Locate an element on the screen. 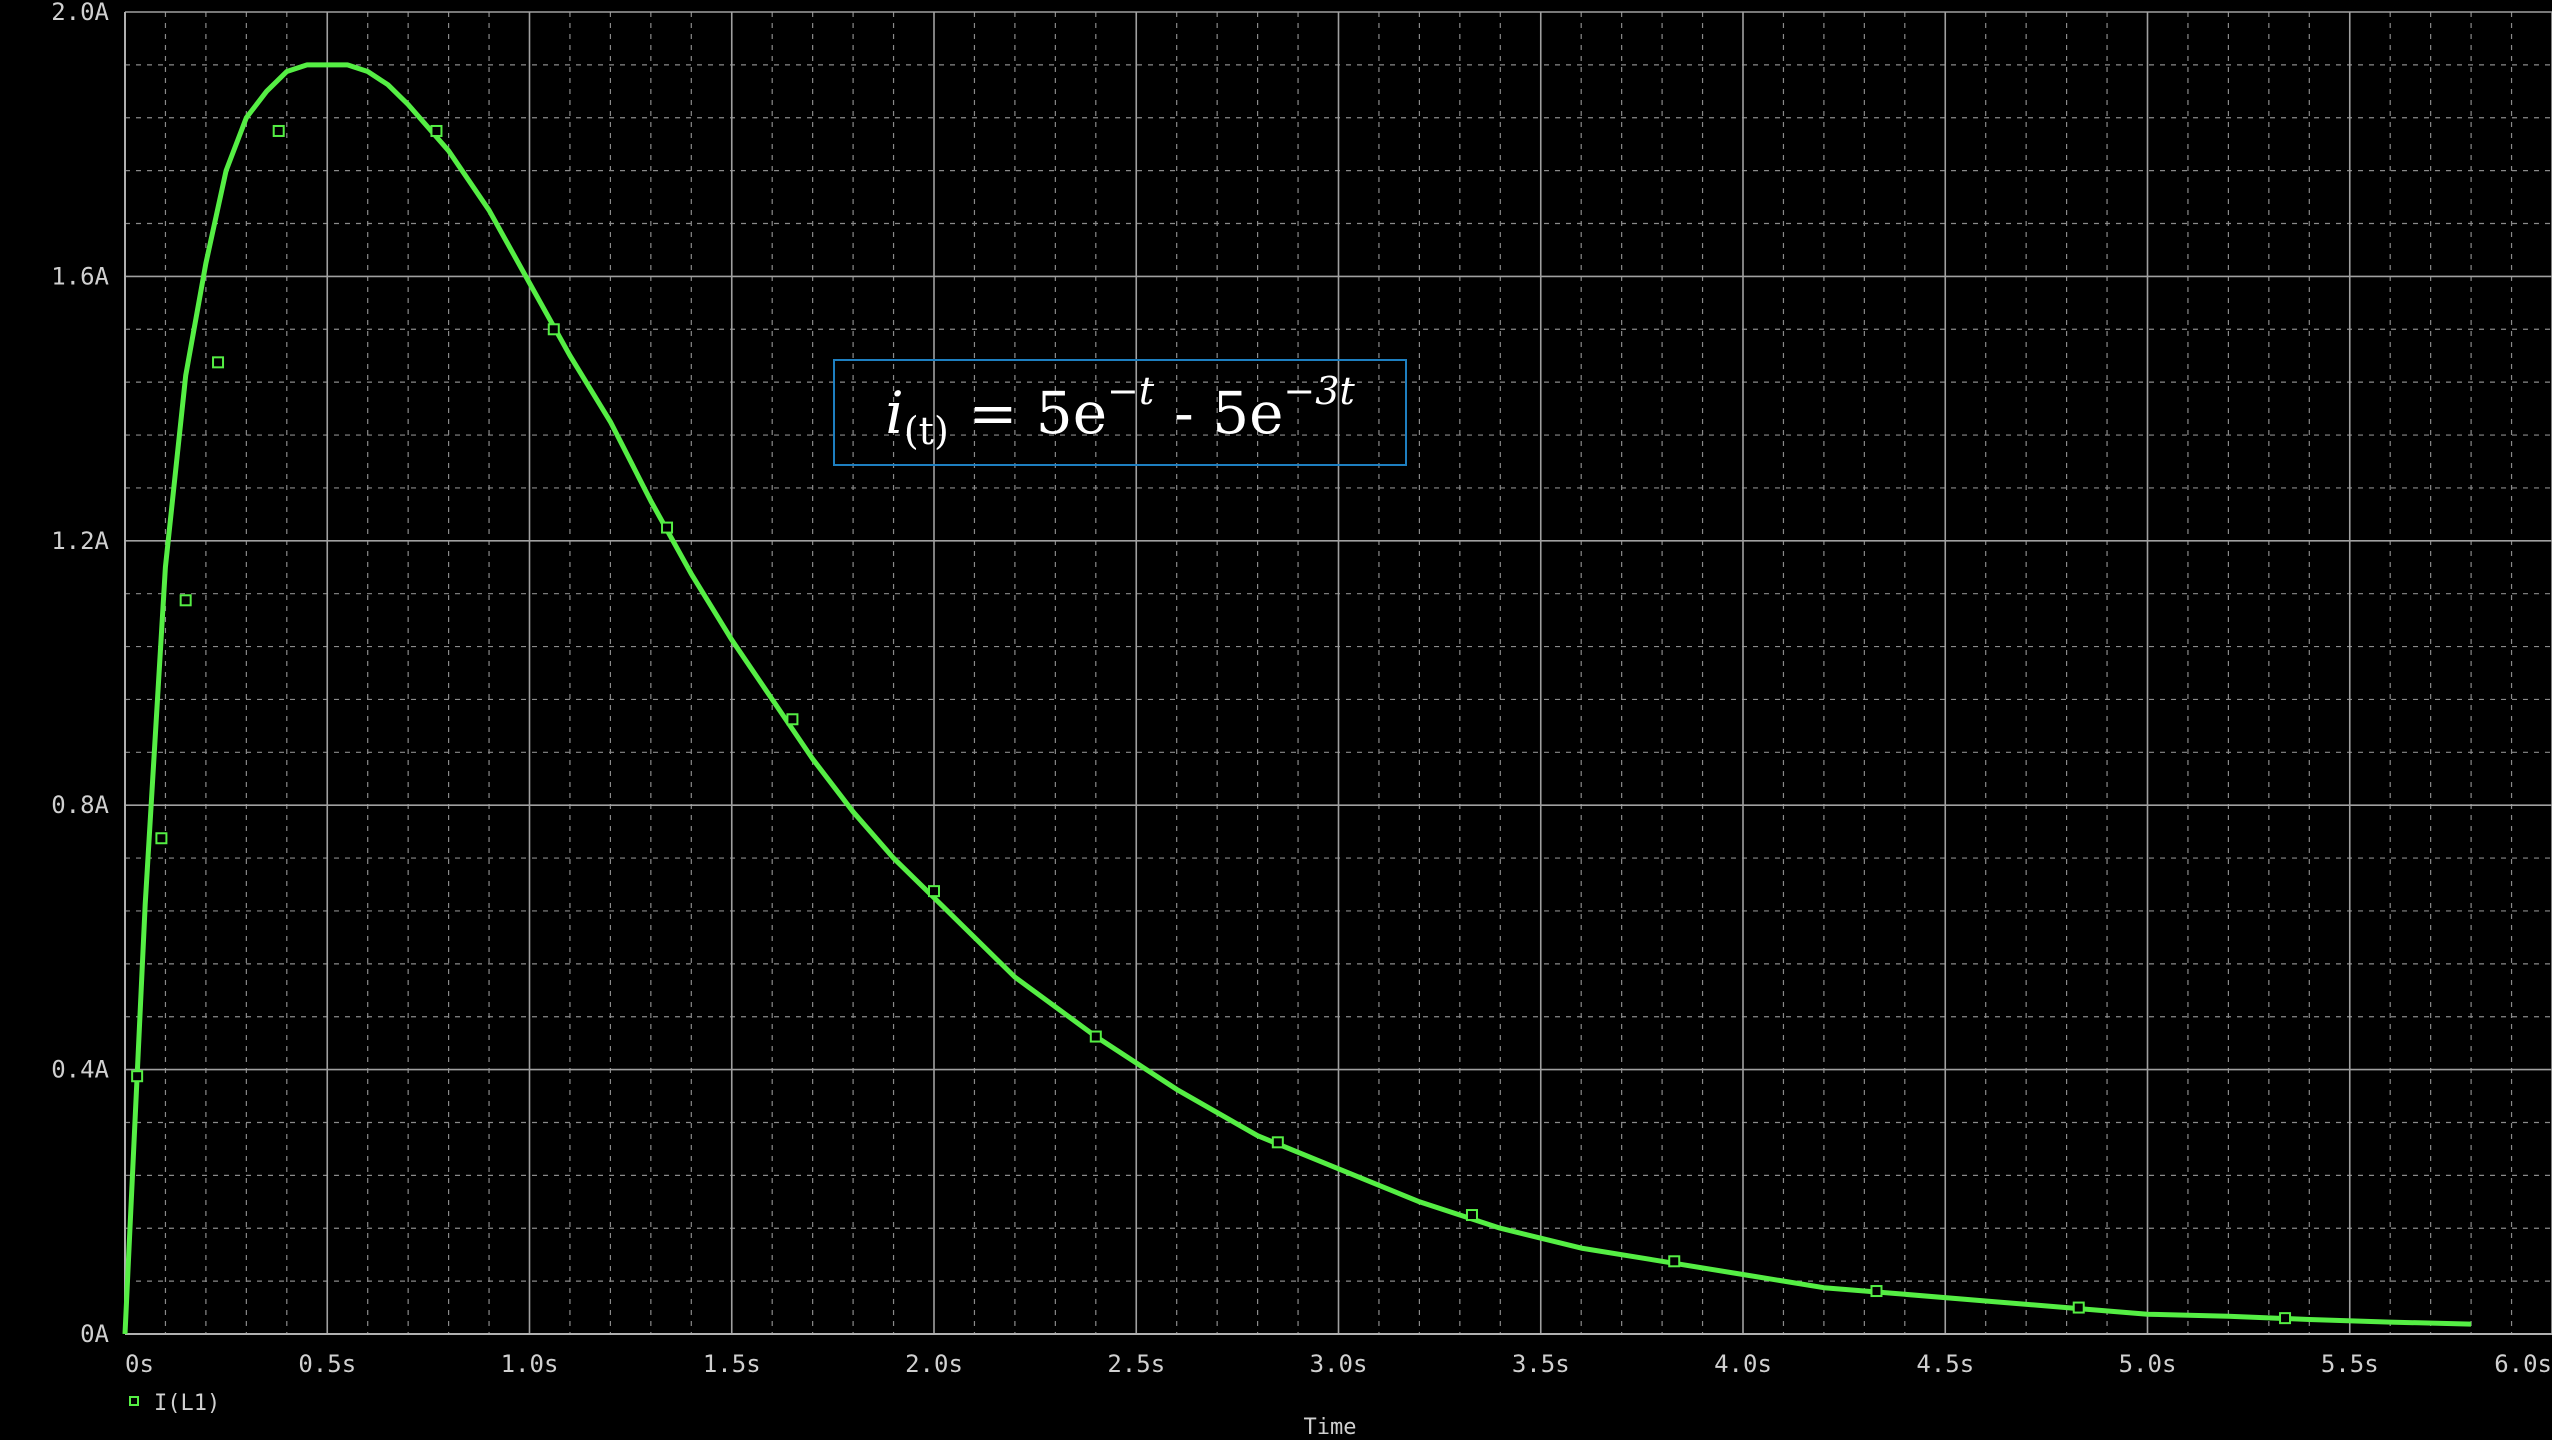 This screenshot has width=2552, height=1440. y-tick-label: 2.0A is located at coordinates (80, 13).